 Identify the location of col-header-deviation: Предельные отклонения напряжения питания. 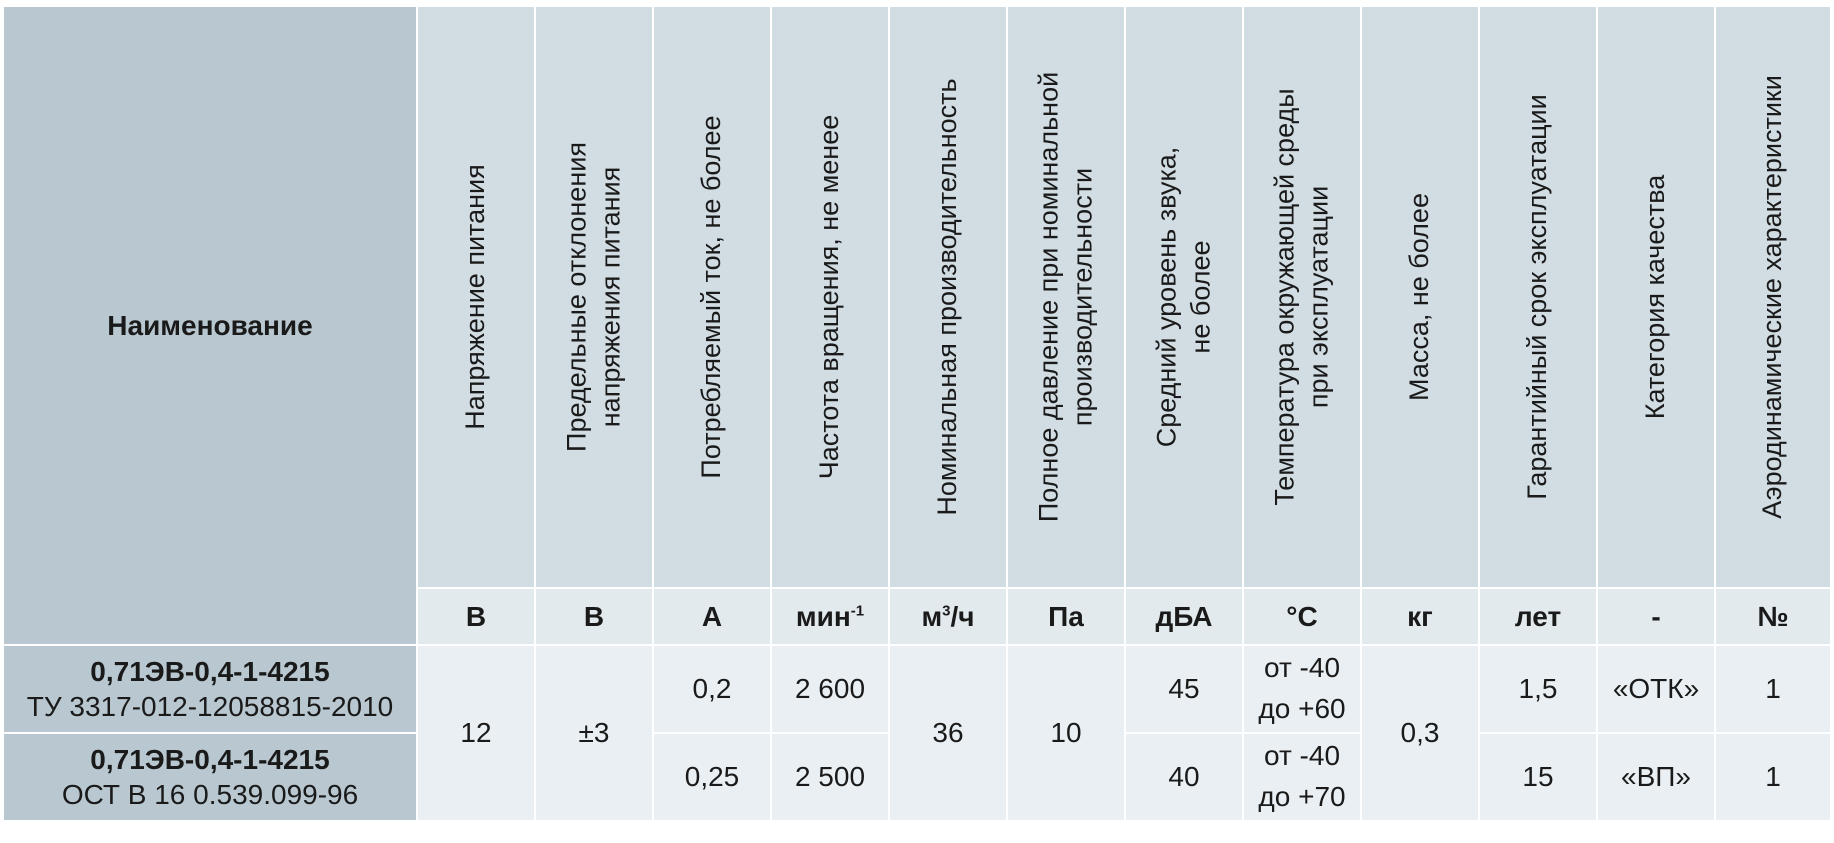
(594, 297).